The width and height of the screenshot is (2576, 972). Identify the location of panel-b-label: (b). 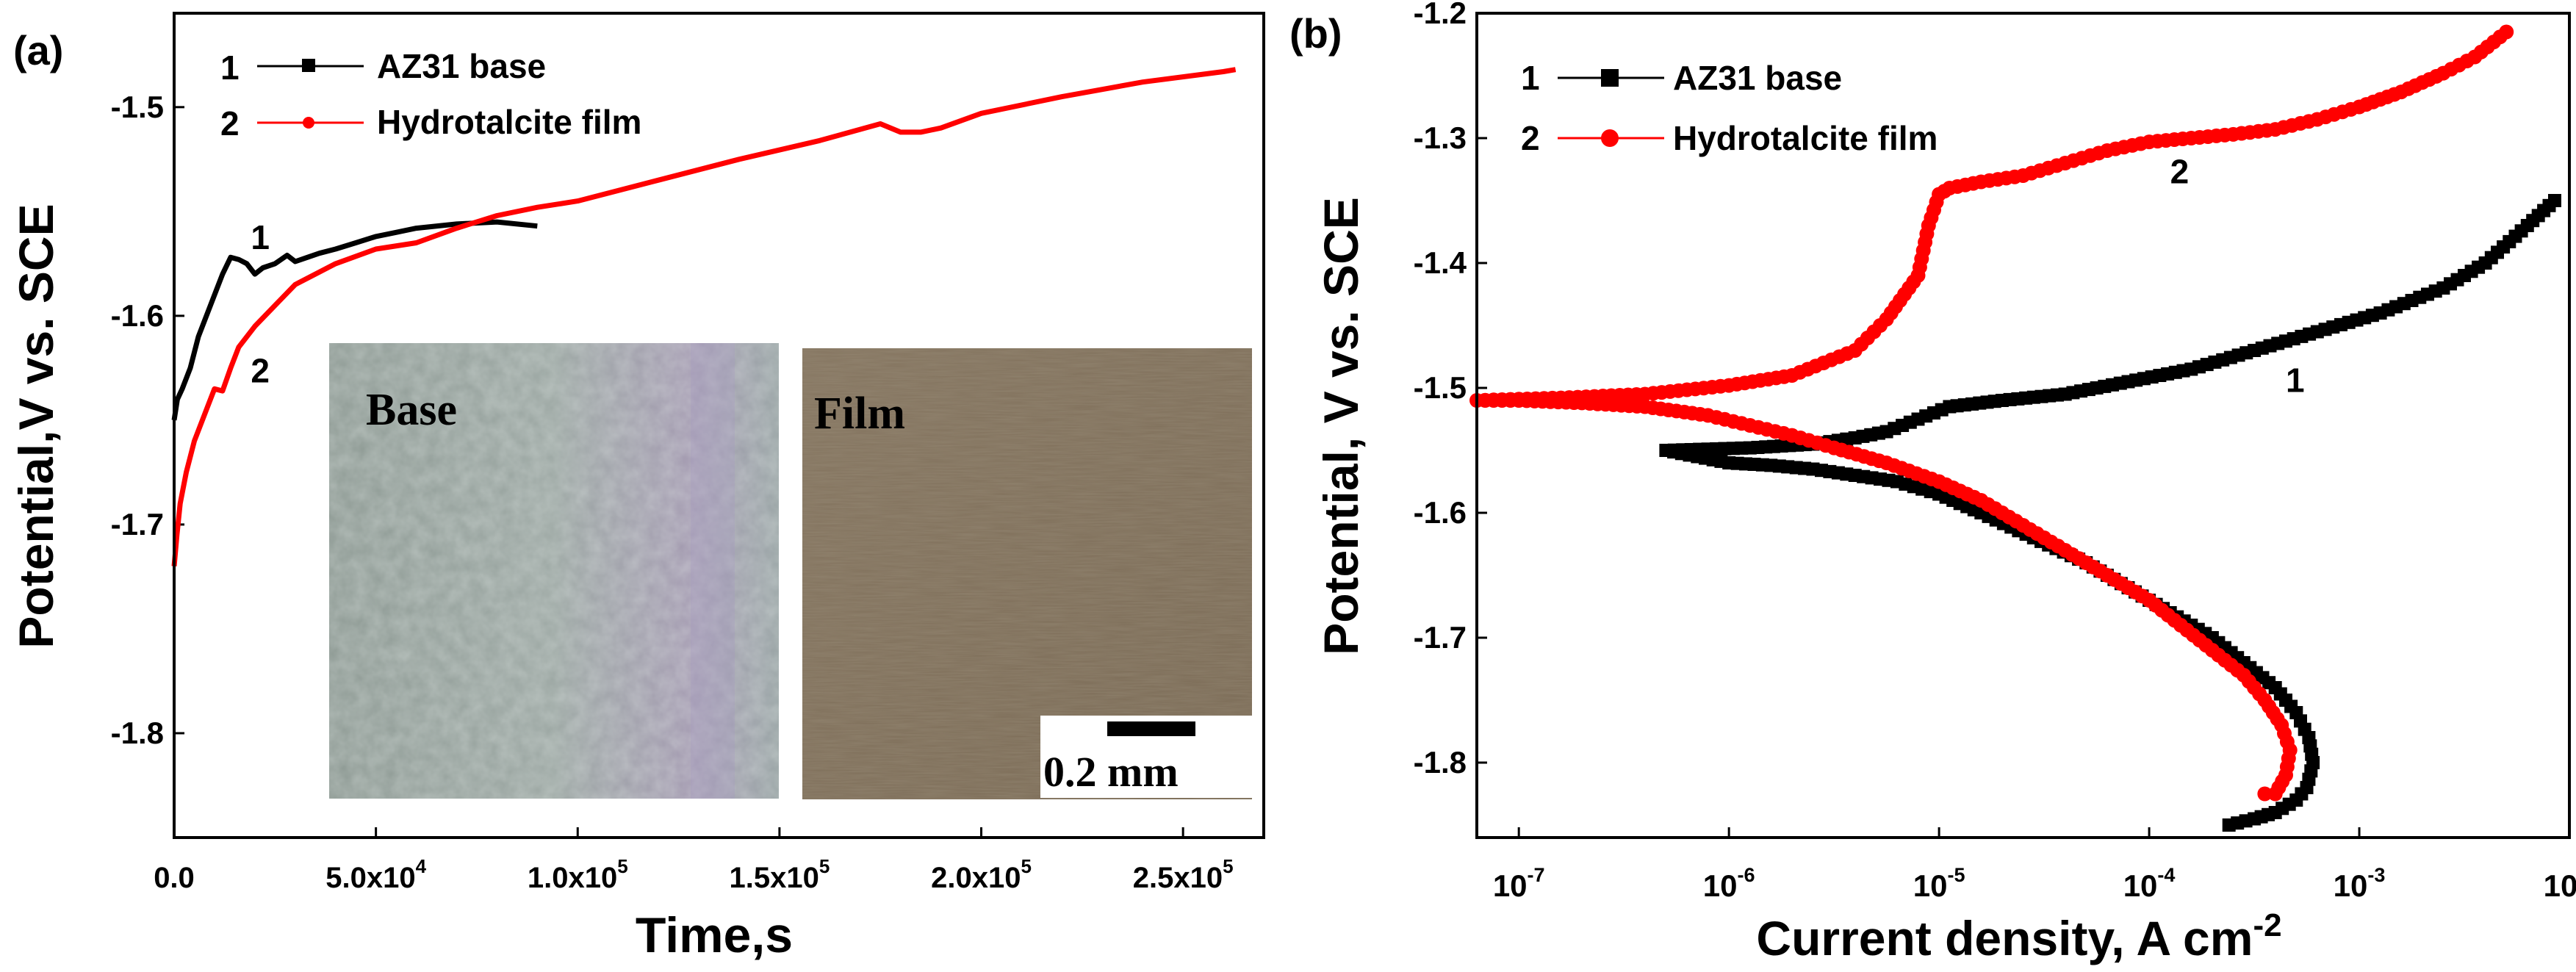
(1315, 33).